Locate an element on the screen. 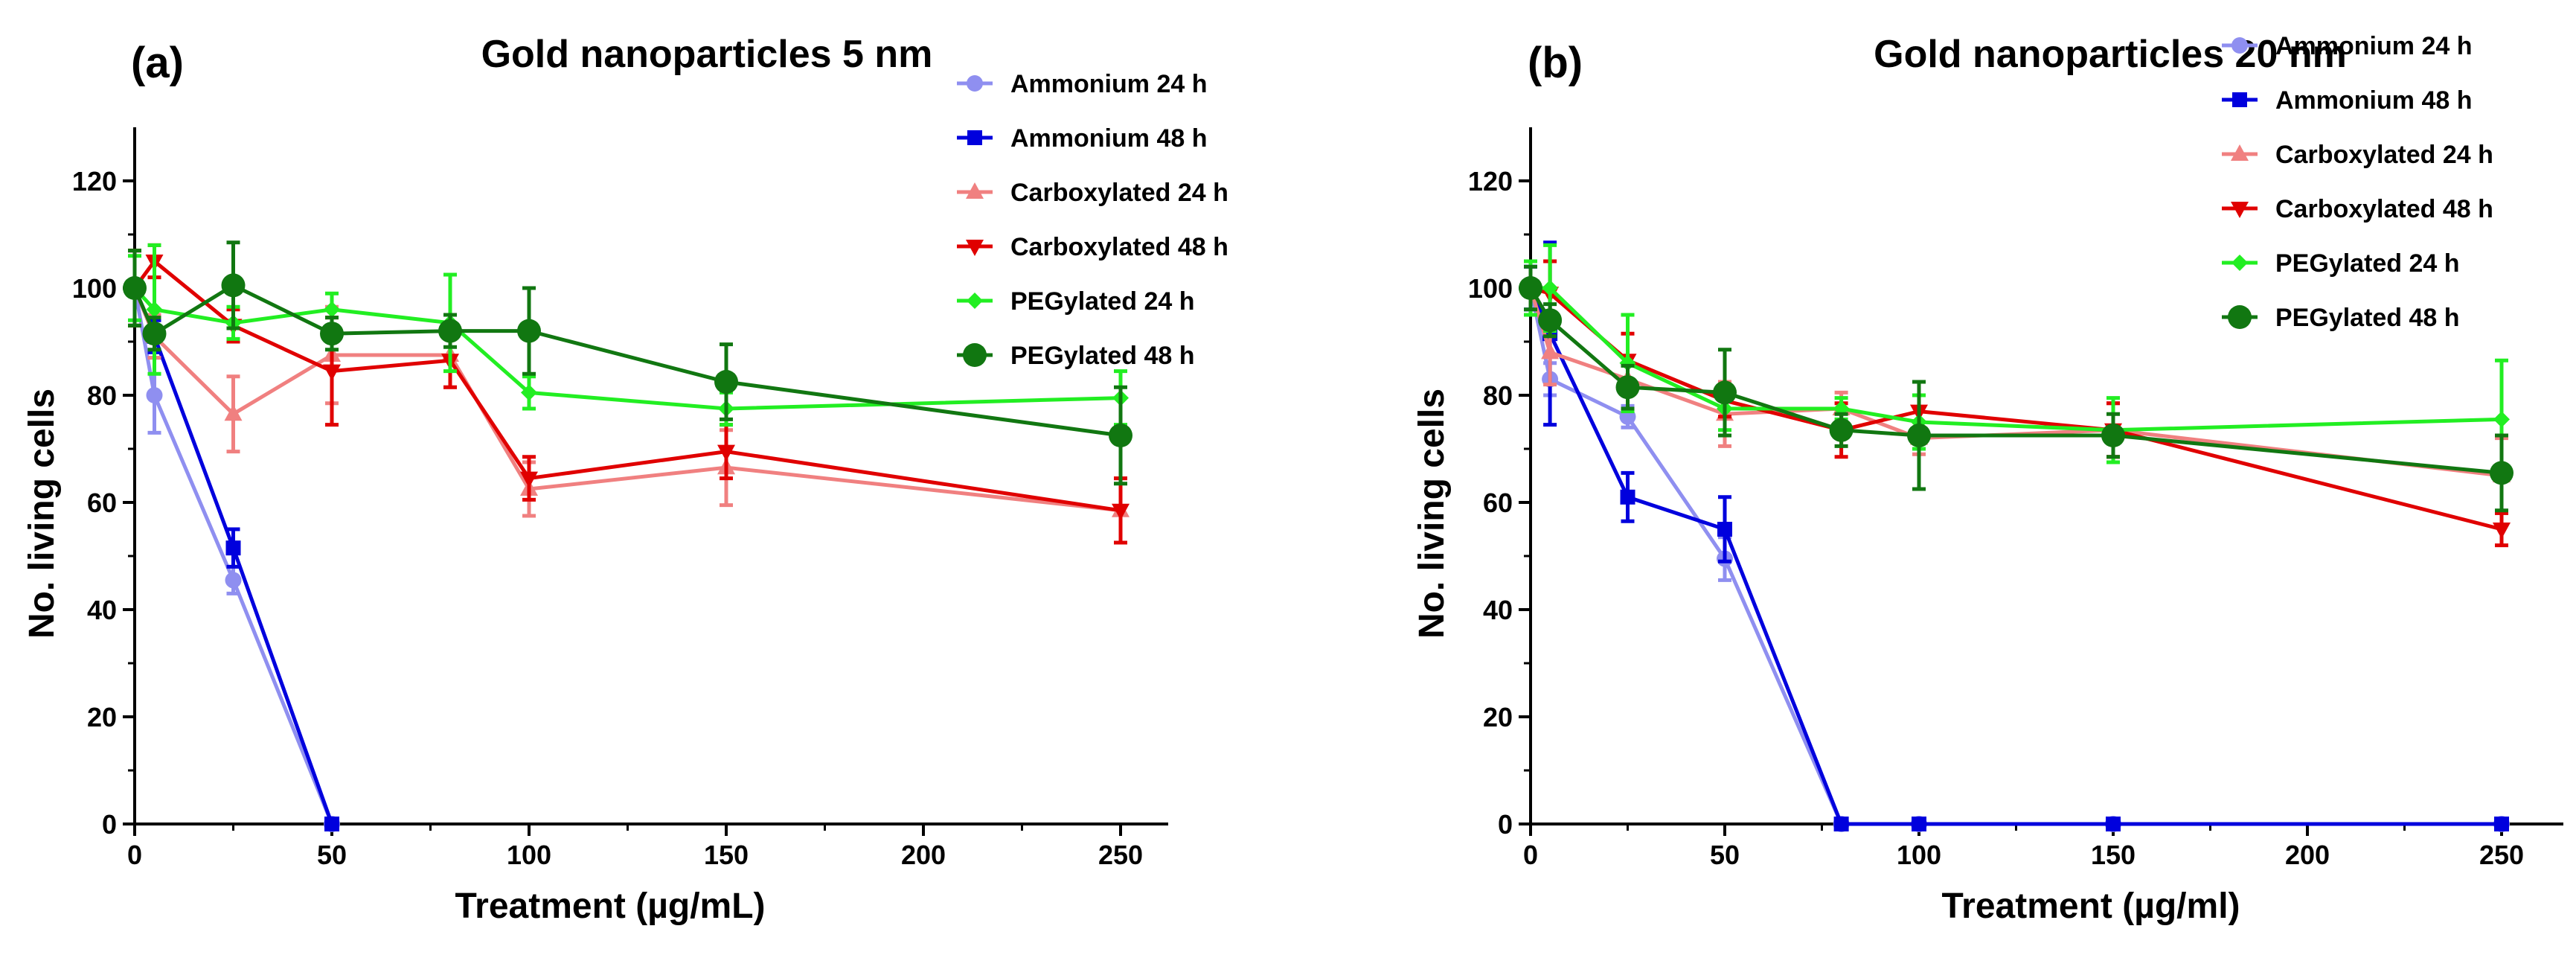 The height and width of the screenshot is (955, 2576). legend-label: PEGylated 24 h is located at coordinates (1102, 301).